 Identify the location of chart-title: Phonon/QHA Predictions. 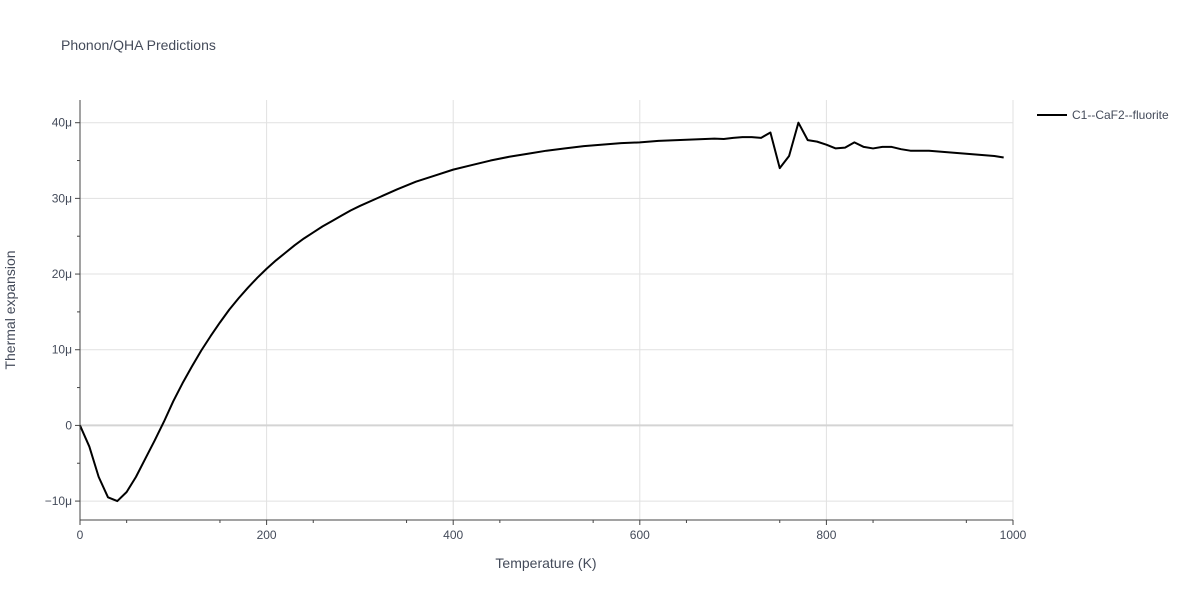
(138, 45).